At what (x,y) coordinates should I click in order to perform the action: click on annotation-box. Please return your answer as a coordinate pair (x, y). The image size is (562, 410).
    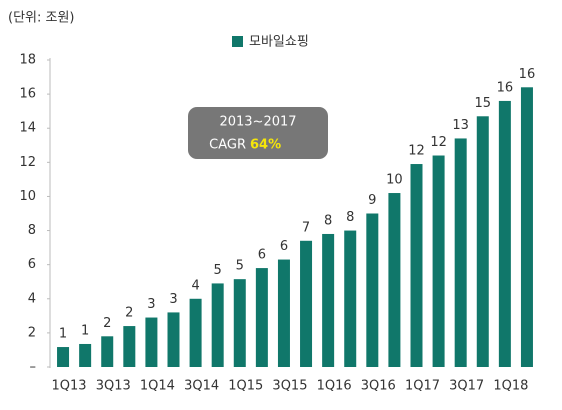
    Looking at the image, I should click on (258, 133).